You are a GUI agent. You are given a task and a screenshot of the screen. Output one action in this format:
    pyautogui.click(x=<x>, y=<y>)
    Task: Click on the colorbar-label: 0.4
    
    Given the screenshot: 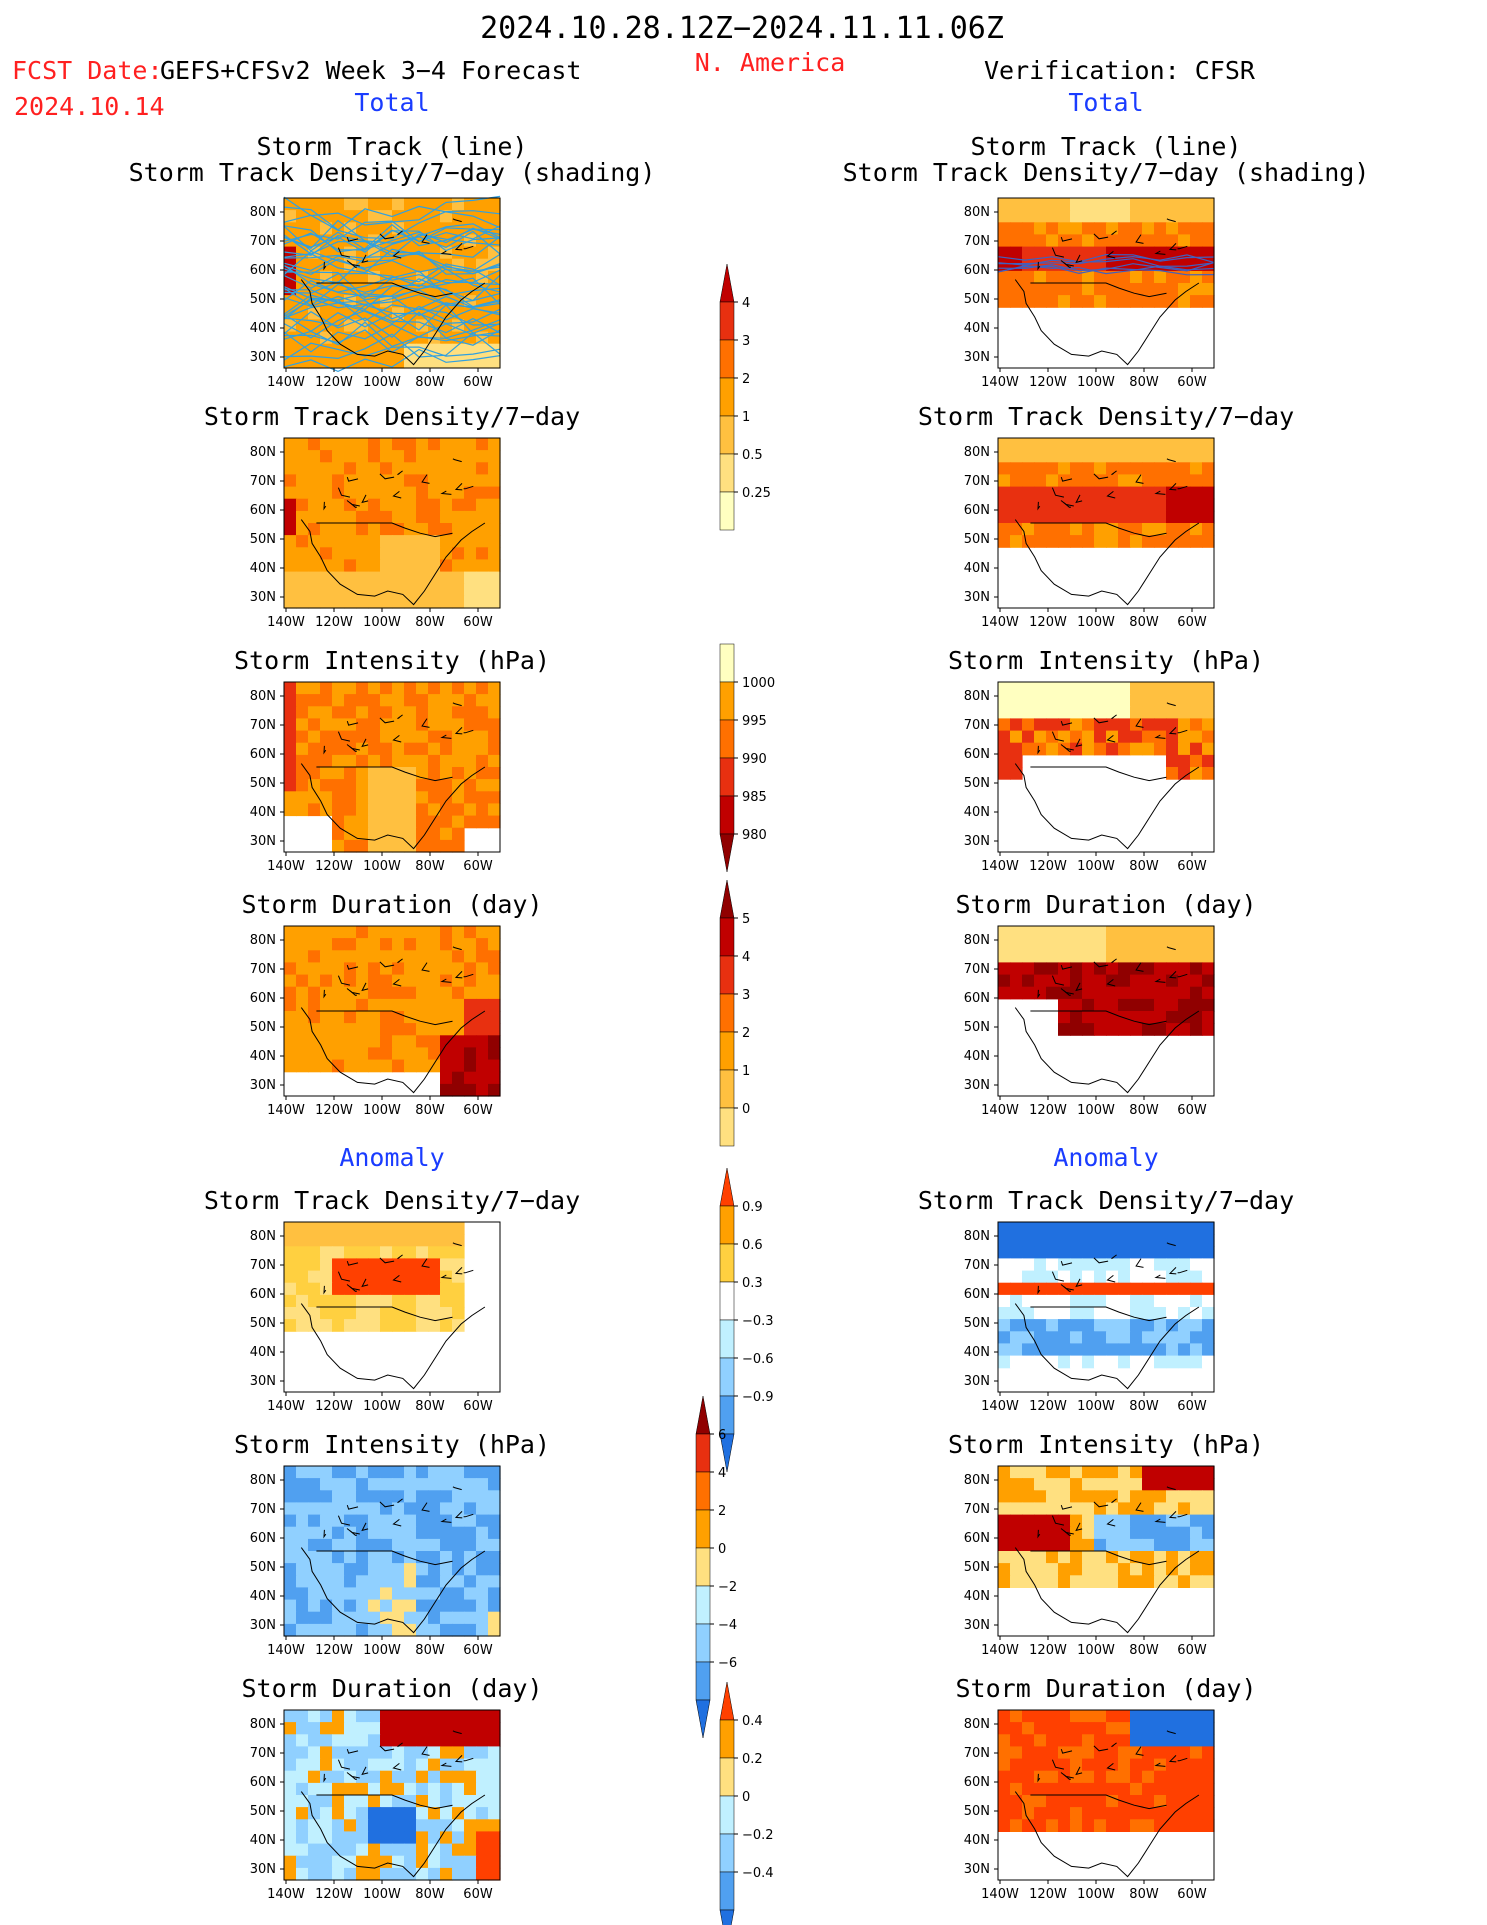 What is the action you would take?
    pyautogui.click(x=752, y=1721)
    